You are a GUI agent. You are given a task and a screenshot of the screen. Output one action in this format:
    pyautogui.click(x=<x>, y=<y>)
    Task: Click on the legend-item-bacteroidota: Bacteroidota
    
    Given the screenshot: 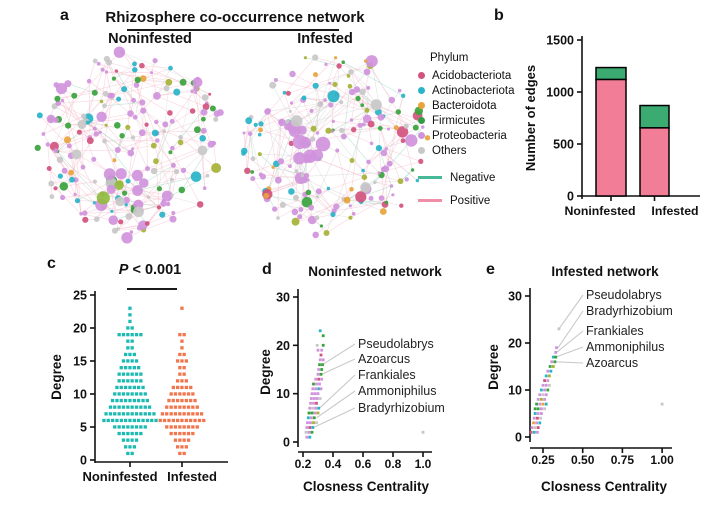 What is the action you would take?
    pyautogui.click(x=466, y=105)
    